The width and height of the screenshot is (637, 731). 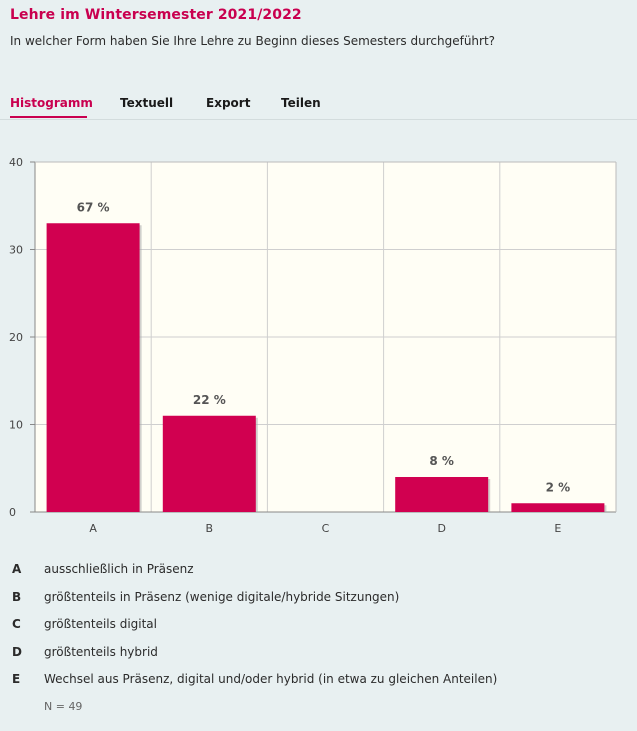 What do you see at coordinates (12, 512) in the screenshot?
I see `y-tick-label: 0` at bounding box center [12, 512].